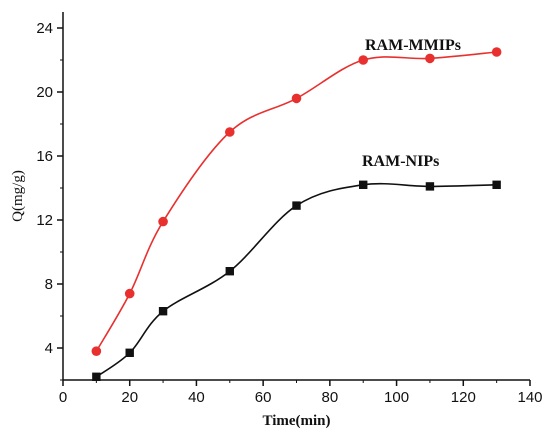 This screenshot has height=433, width=543. Describe the element at coordinates (44, 92) in the screenshot. I see `y-tick-label: 20` at that location.